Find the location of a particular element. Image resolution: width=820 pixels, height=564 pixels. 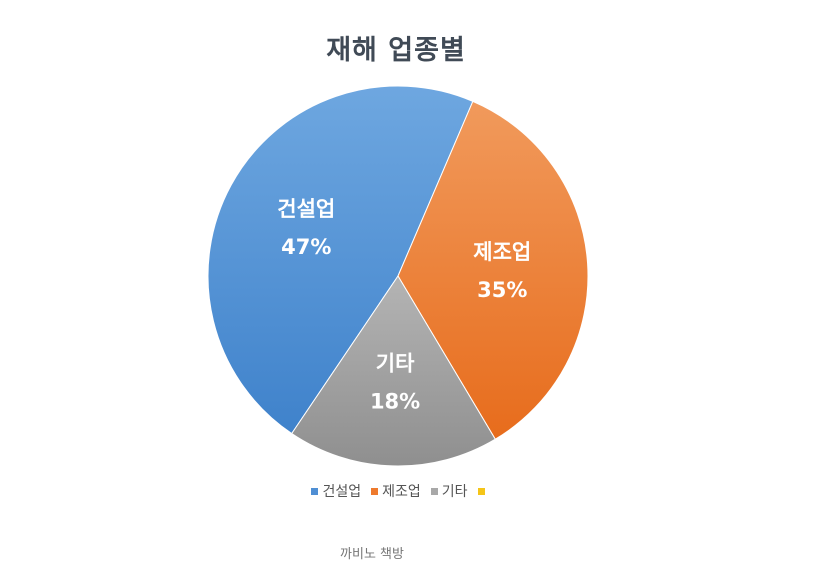

legend-label: 건설업 is located at coordinates (342, 492).